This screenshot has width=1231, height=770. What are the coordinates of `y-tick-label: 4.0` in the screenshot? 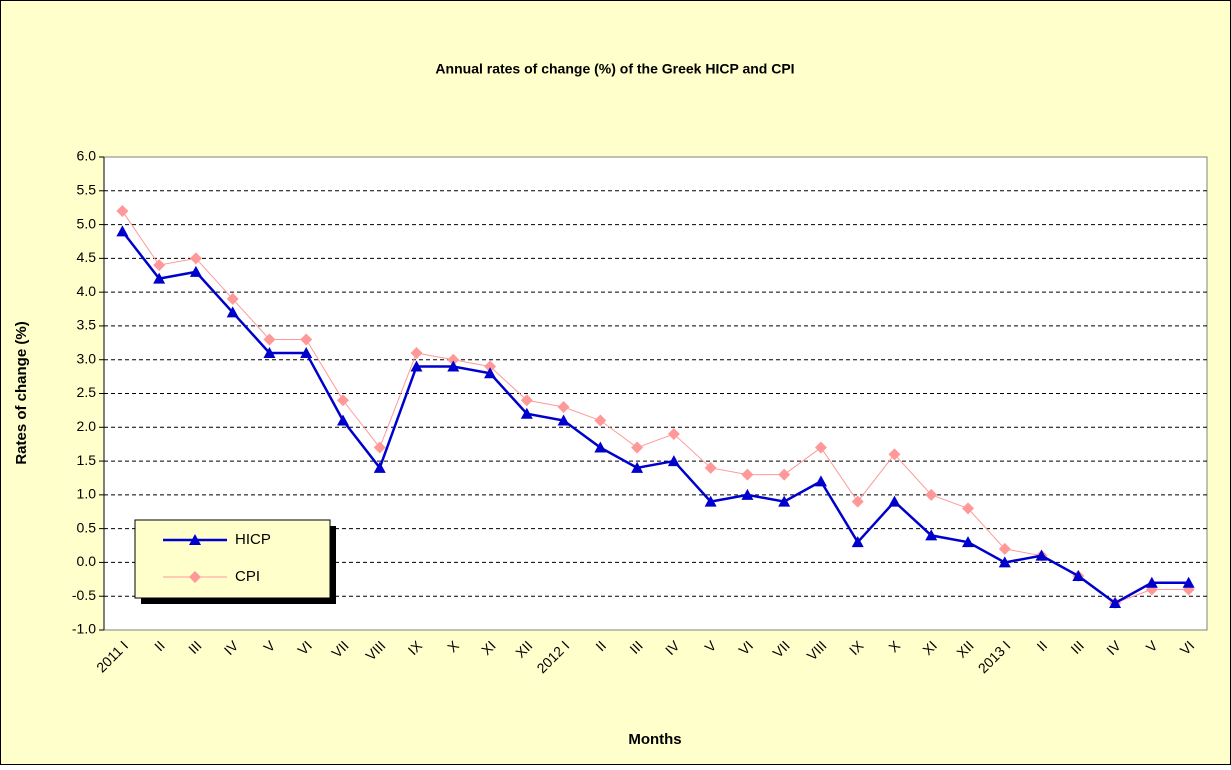 It's located at (87, 291).